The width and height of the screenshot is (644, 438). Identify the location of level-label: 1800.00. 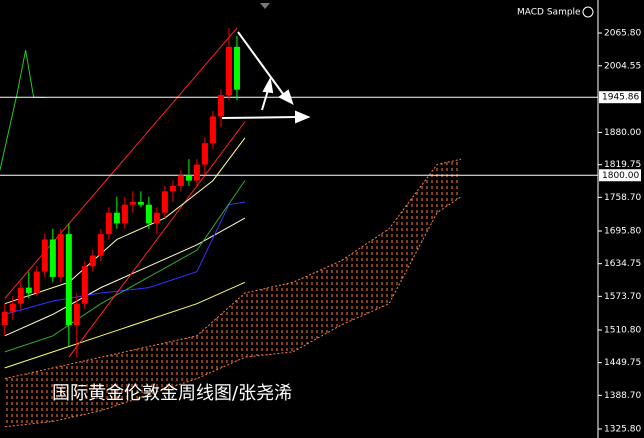
(620, 176).